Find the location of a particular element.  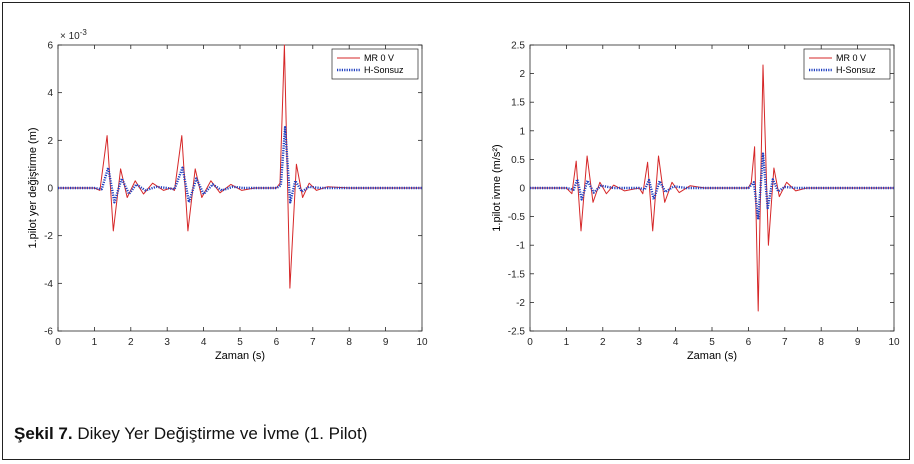

y-tick-label: 1 is located at coordinates (522, 131).